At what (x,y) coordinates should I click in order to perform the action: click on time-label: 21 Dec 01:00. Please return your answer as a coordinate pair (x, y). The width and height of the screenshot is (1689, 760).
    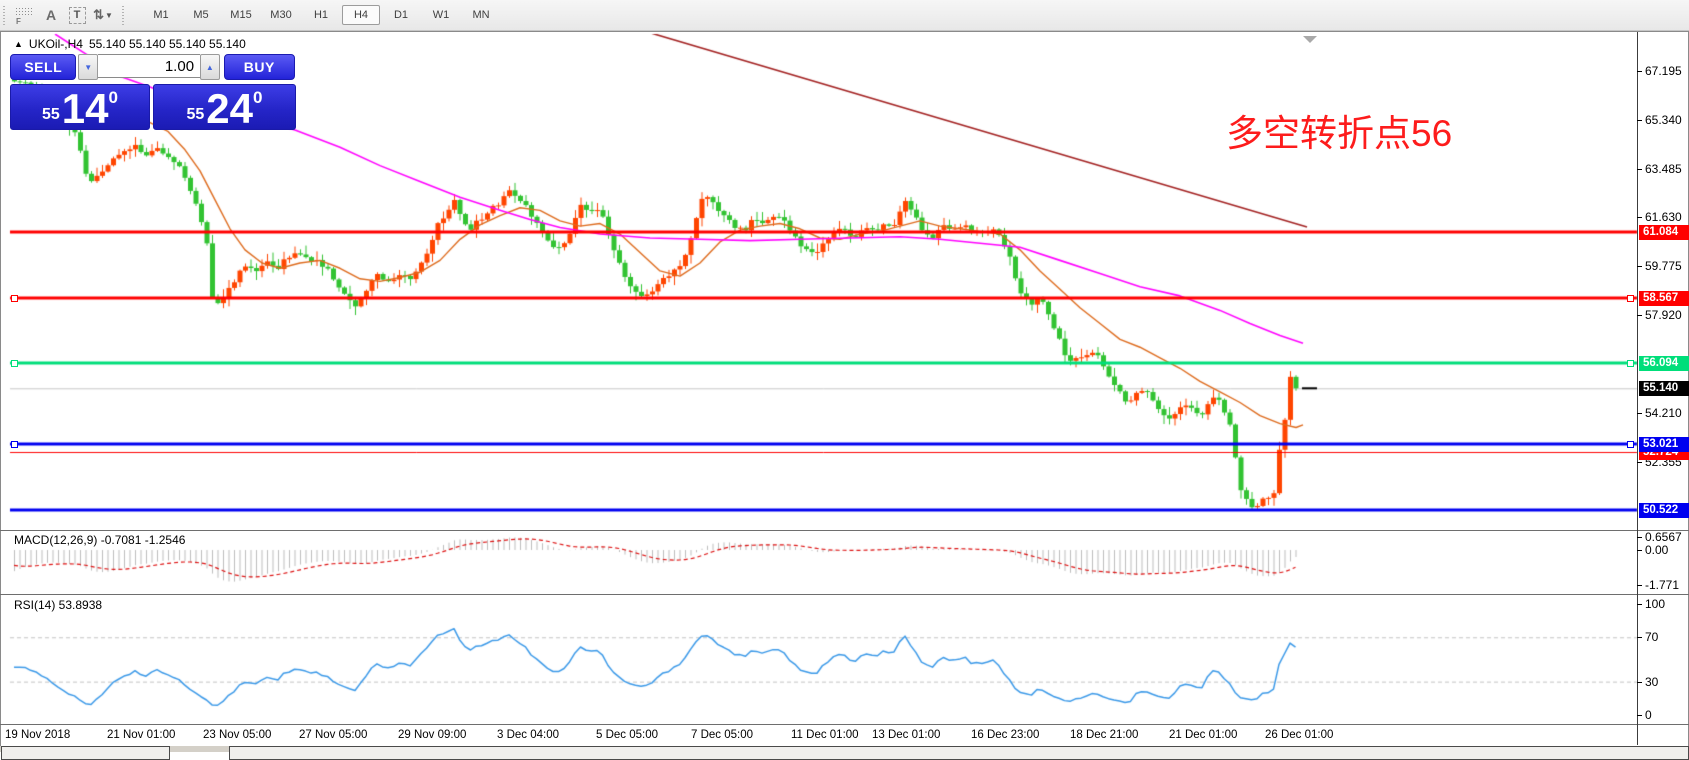
    Looking at the image, I should click on (1203, 735).